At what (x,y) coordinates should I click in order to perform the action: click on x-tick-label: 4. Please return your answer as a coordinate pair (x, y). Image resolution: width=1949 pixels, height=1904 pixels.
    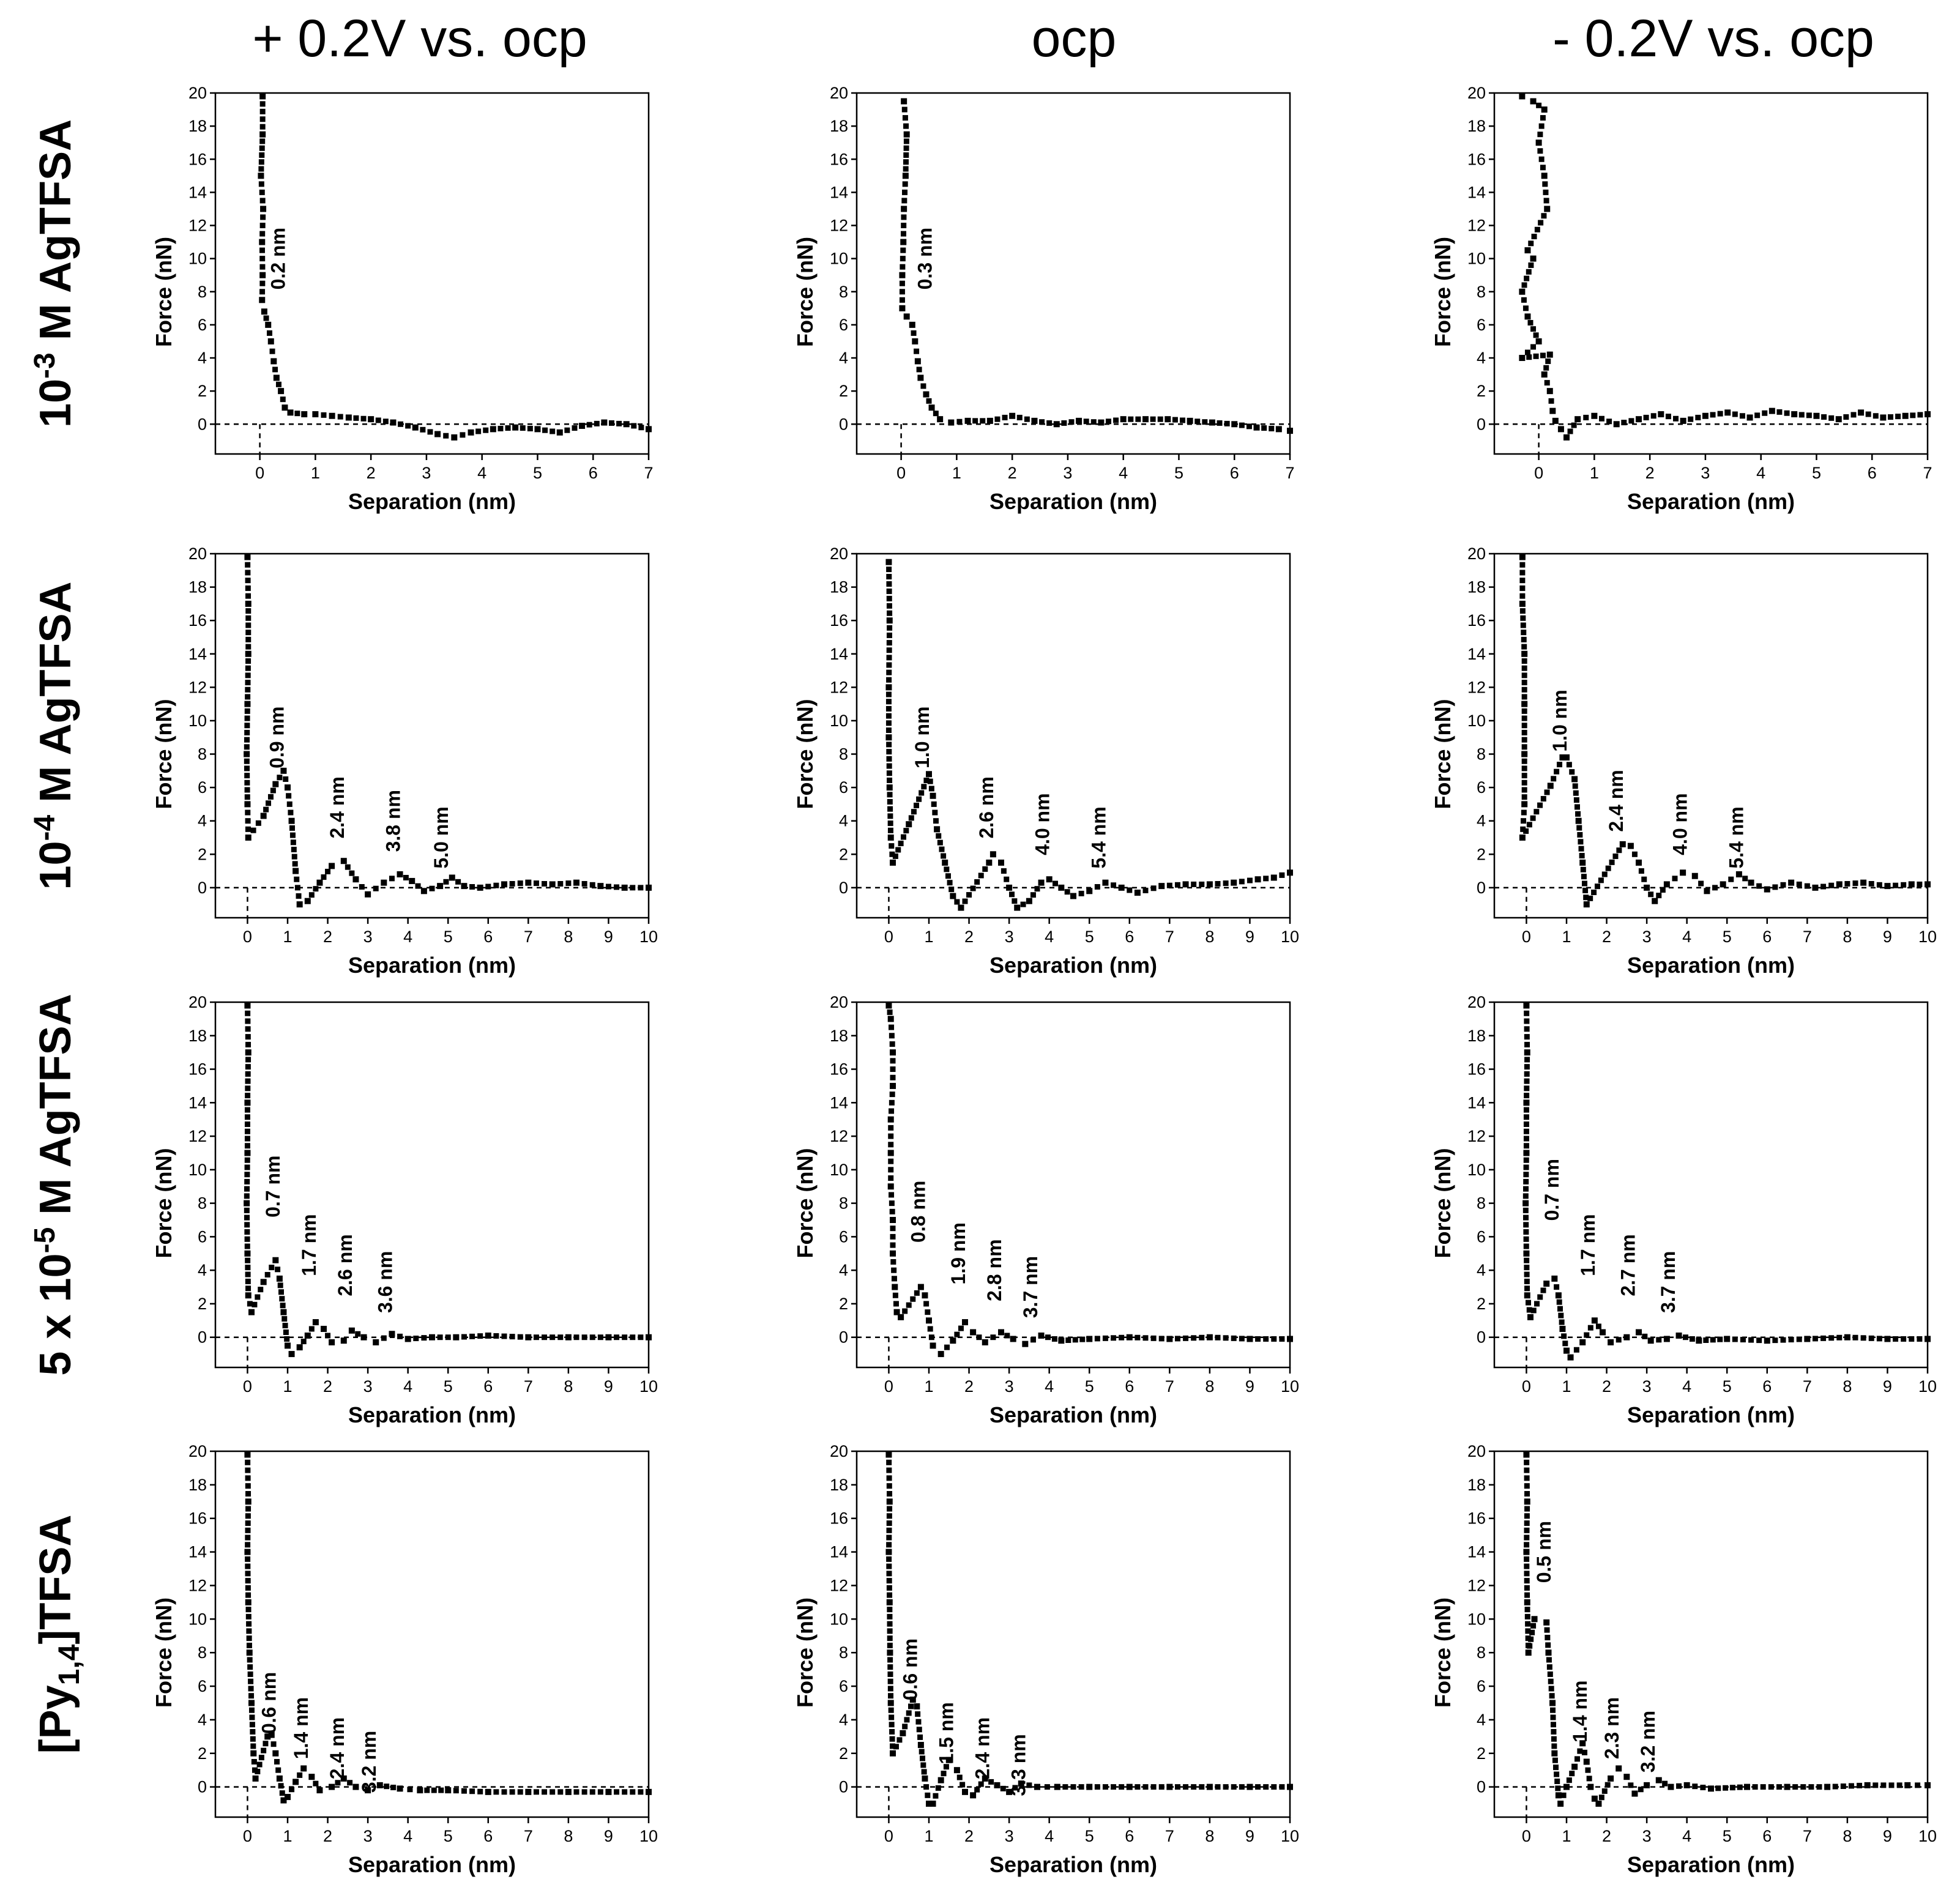
    Looking at the image, I should click on (1049, 1386).